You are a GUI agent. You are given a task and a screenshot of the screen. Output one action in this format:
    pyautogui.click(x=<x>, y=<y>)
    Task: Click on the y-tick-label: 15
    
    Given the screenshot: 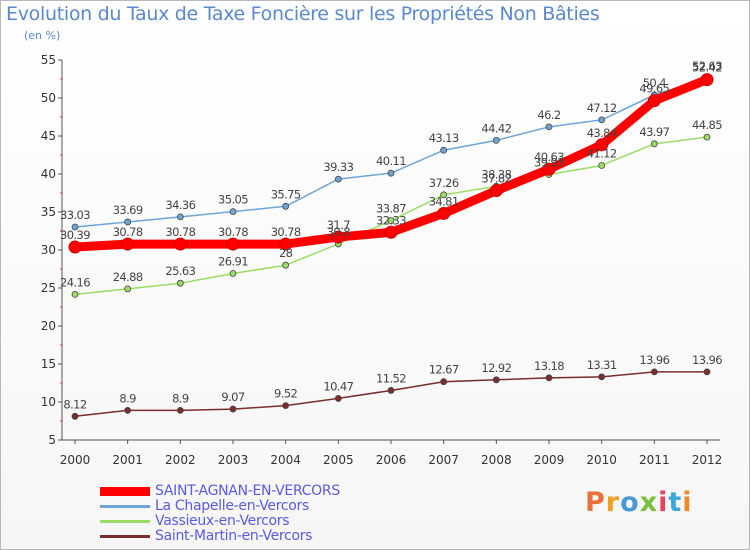 What is the action you would take?
    pyautogui.click(x=48, y=364)
    